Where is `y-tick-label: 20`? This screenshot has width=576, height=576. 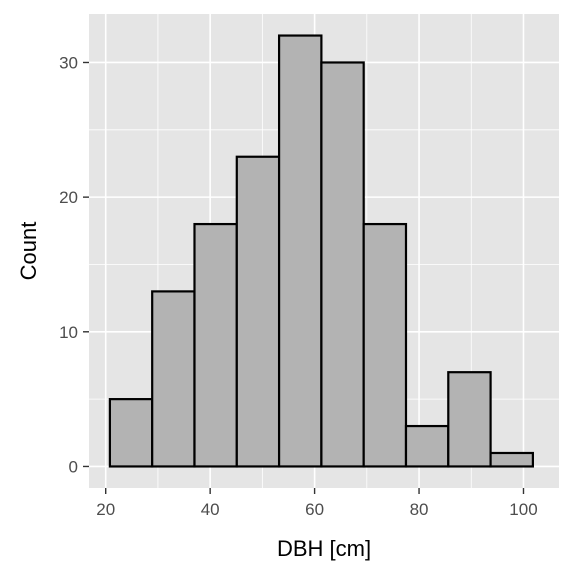 y-tick-label: 20 is located at coordinates (68, 197).